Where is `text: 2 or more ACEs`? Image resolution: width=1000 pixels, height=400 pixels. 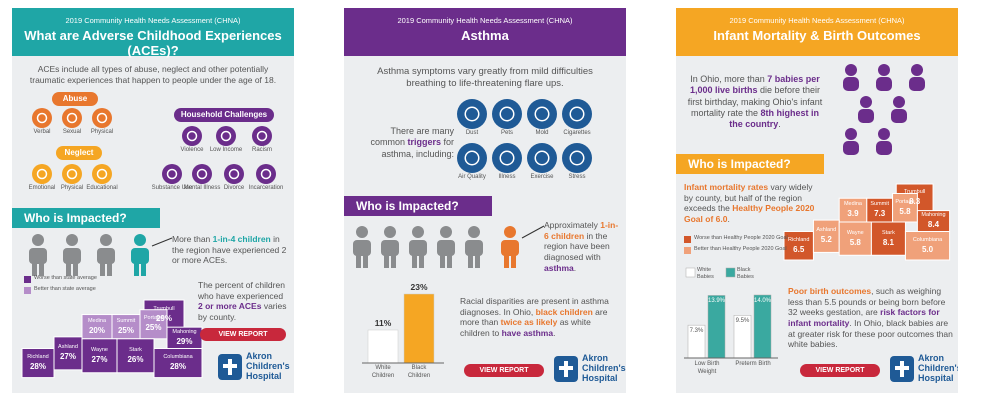 text: 2 or more ACEs is located at coordinates (230, 306).